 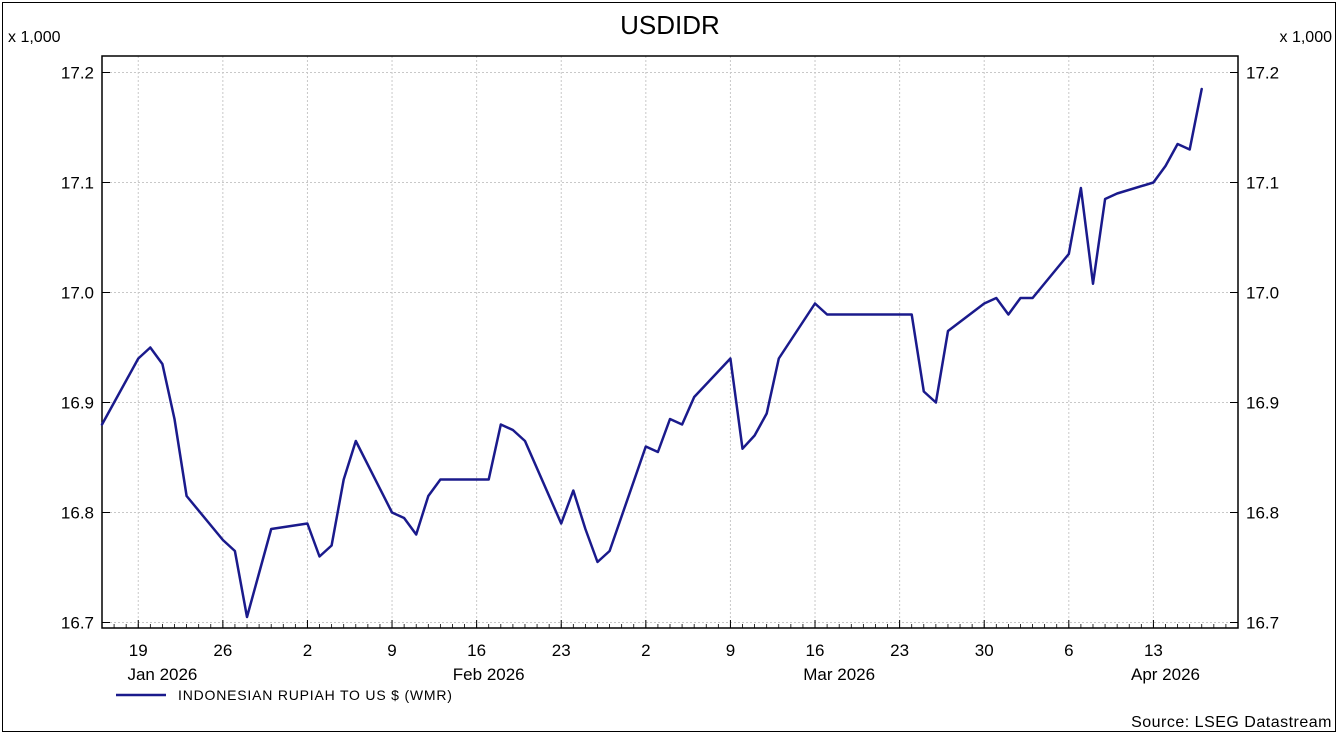 I want to click on x-month-label: Mar 2026, so click(x=839, y=674).